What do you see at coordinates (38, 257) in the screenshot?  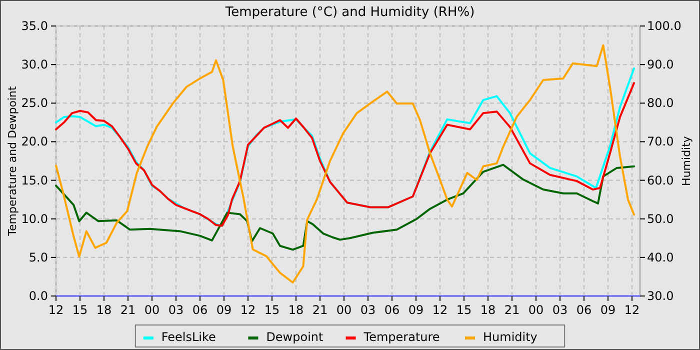 I see `y-tick-label: 5.0` at bounding box center [38, 257].